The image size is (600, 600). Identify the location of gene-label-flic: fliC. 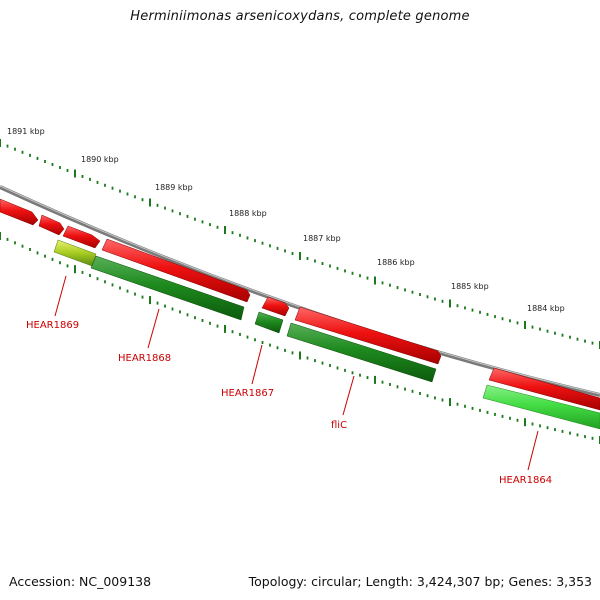
(339, 425).